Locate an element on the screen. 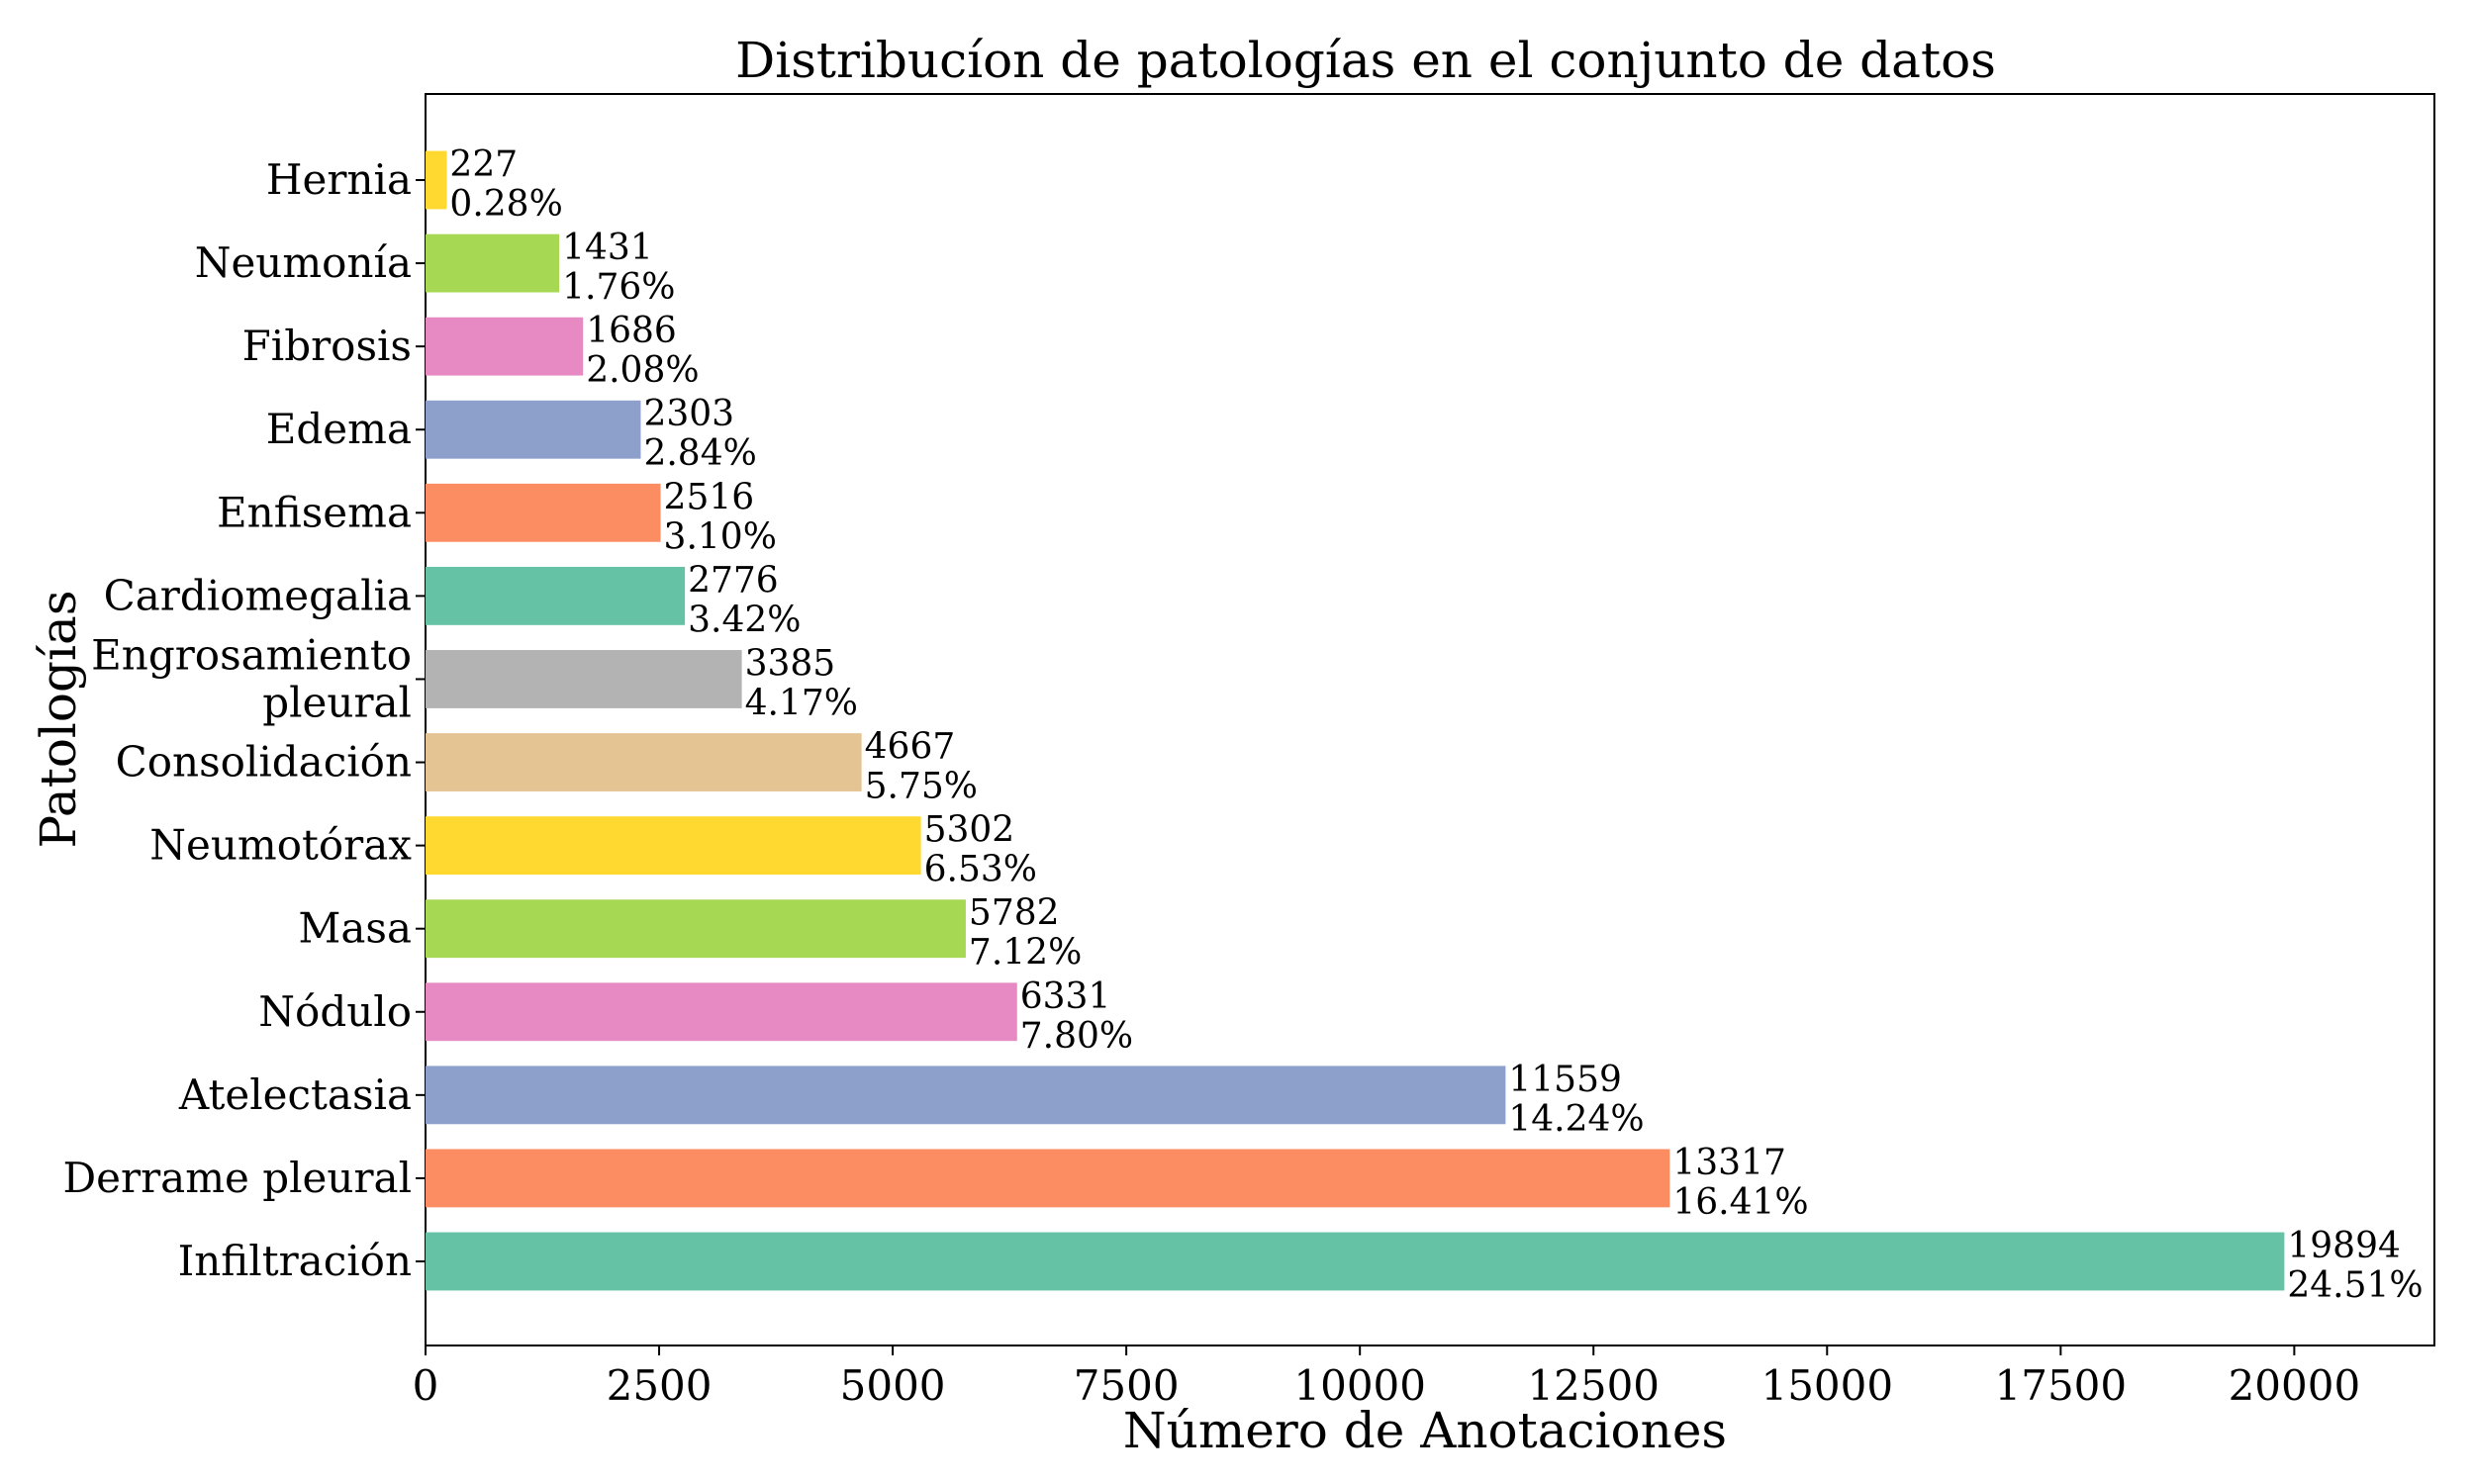 This screenshot has height=1484, width=2474. x-tick-label: 7500 is located at coordinates (1127, 1385).